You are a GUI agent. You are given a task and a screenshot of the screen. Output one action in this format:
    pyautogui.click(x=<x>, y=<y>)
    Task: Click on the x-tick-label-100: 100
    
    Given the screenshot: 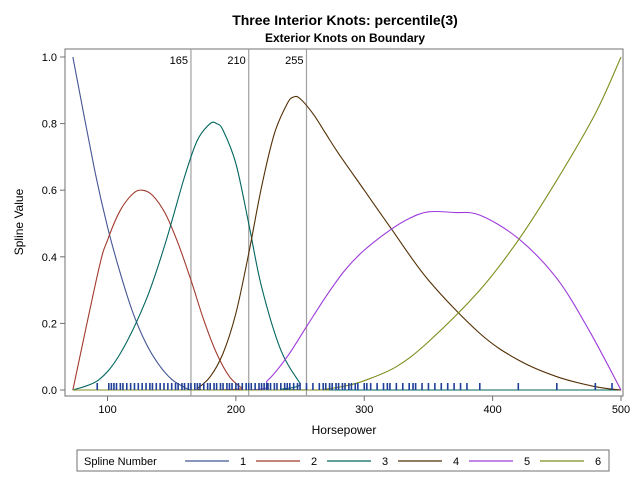 What is the action you would take?
    pyautogui.click(x=107, y=410)
    